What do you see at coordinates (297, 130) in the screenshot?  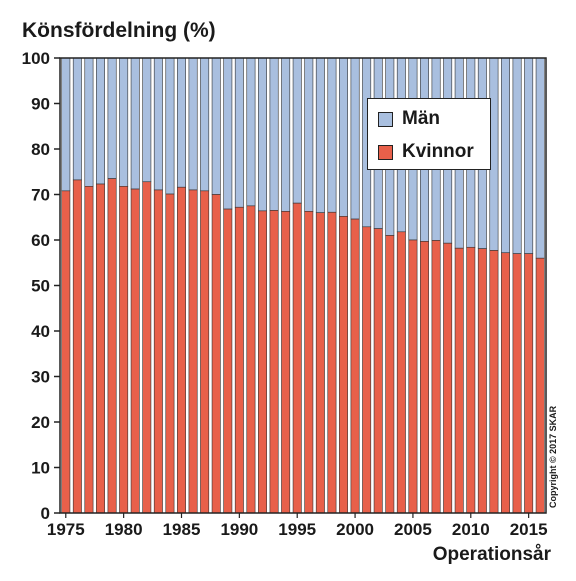 I see `bar-man-1995` at bounding box center [297, 130].